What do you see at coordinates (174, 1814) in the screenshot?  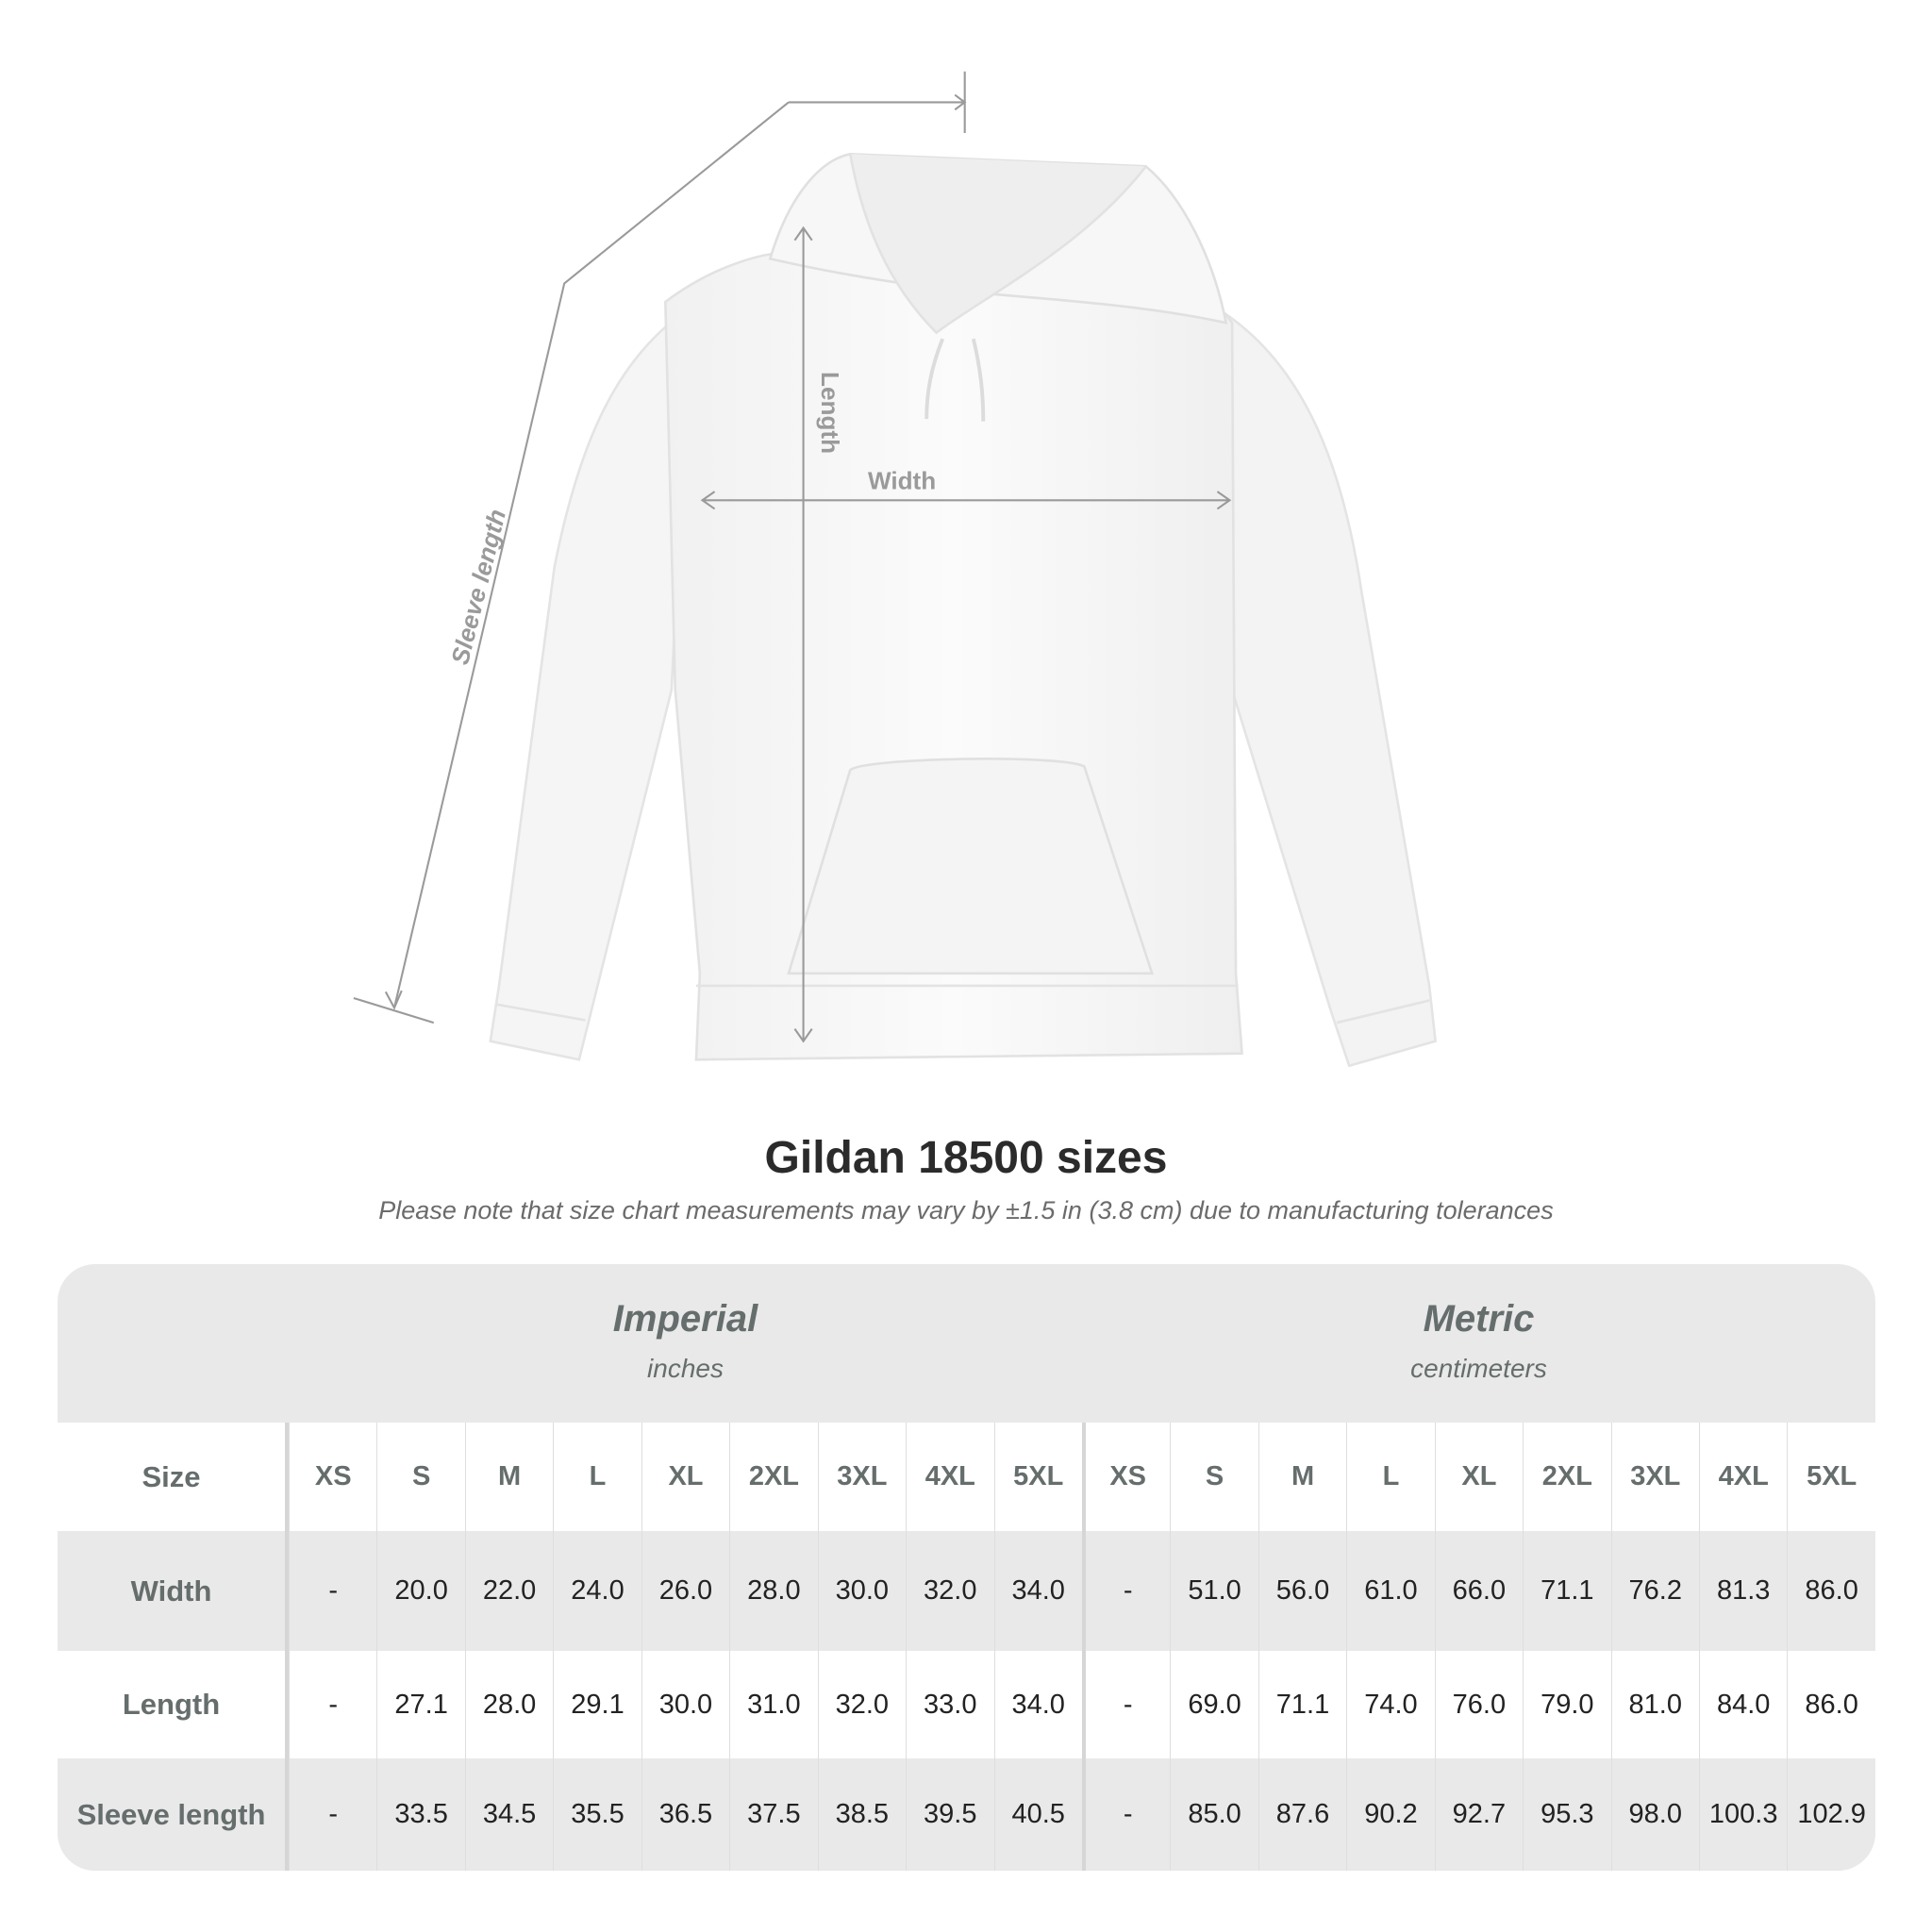 I see `row-label: Sleeve length` at bounding box center [174, 1814].